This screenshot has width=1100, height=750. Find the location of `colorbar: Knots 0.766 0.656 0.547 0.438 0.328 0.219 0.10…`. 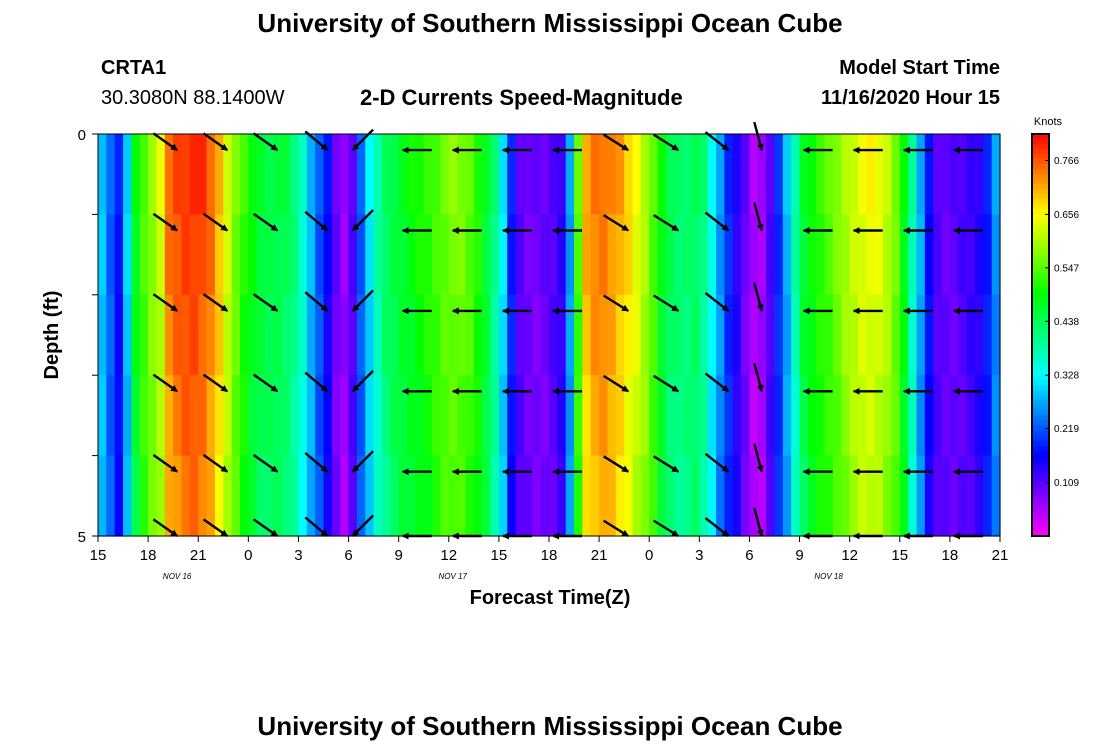

colorbar: Knots 0.766 0.656 0.547 0.438 0.328 0.219 0.10… is located at coordinates (1055, 326).